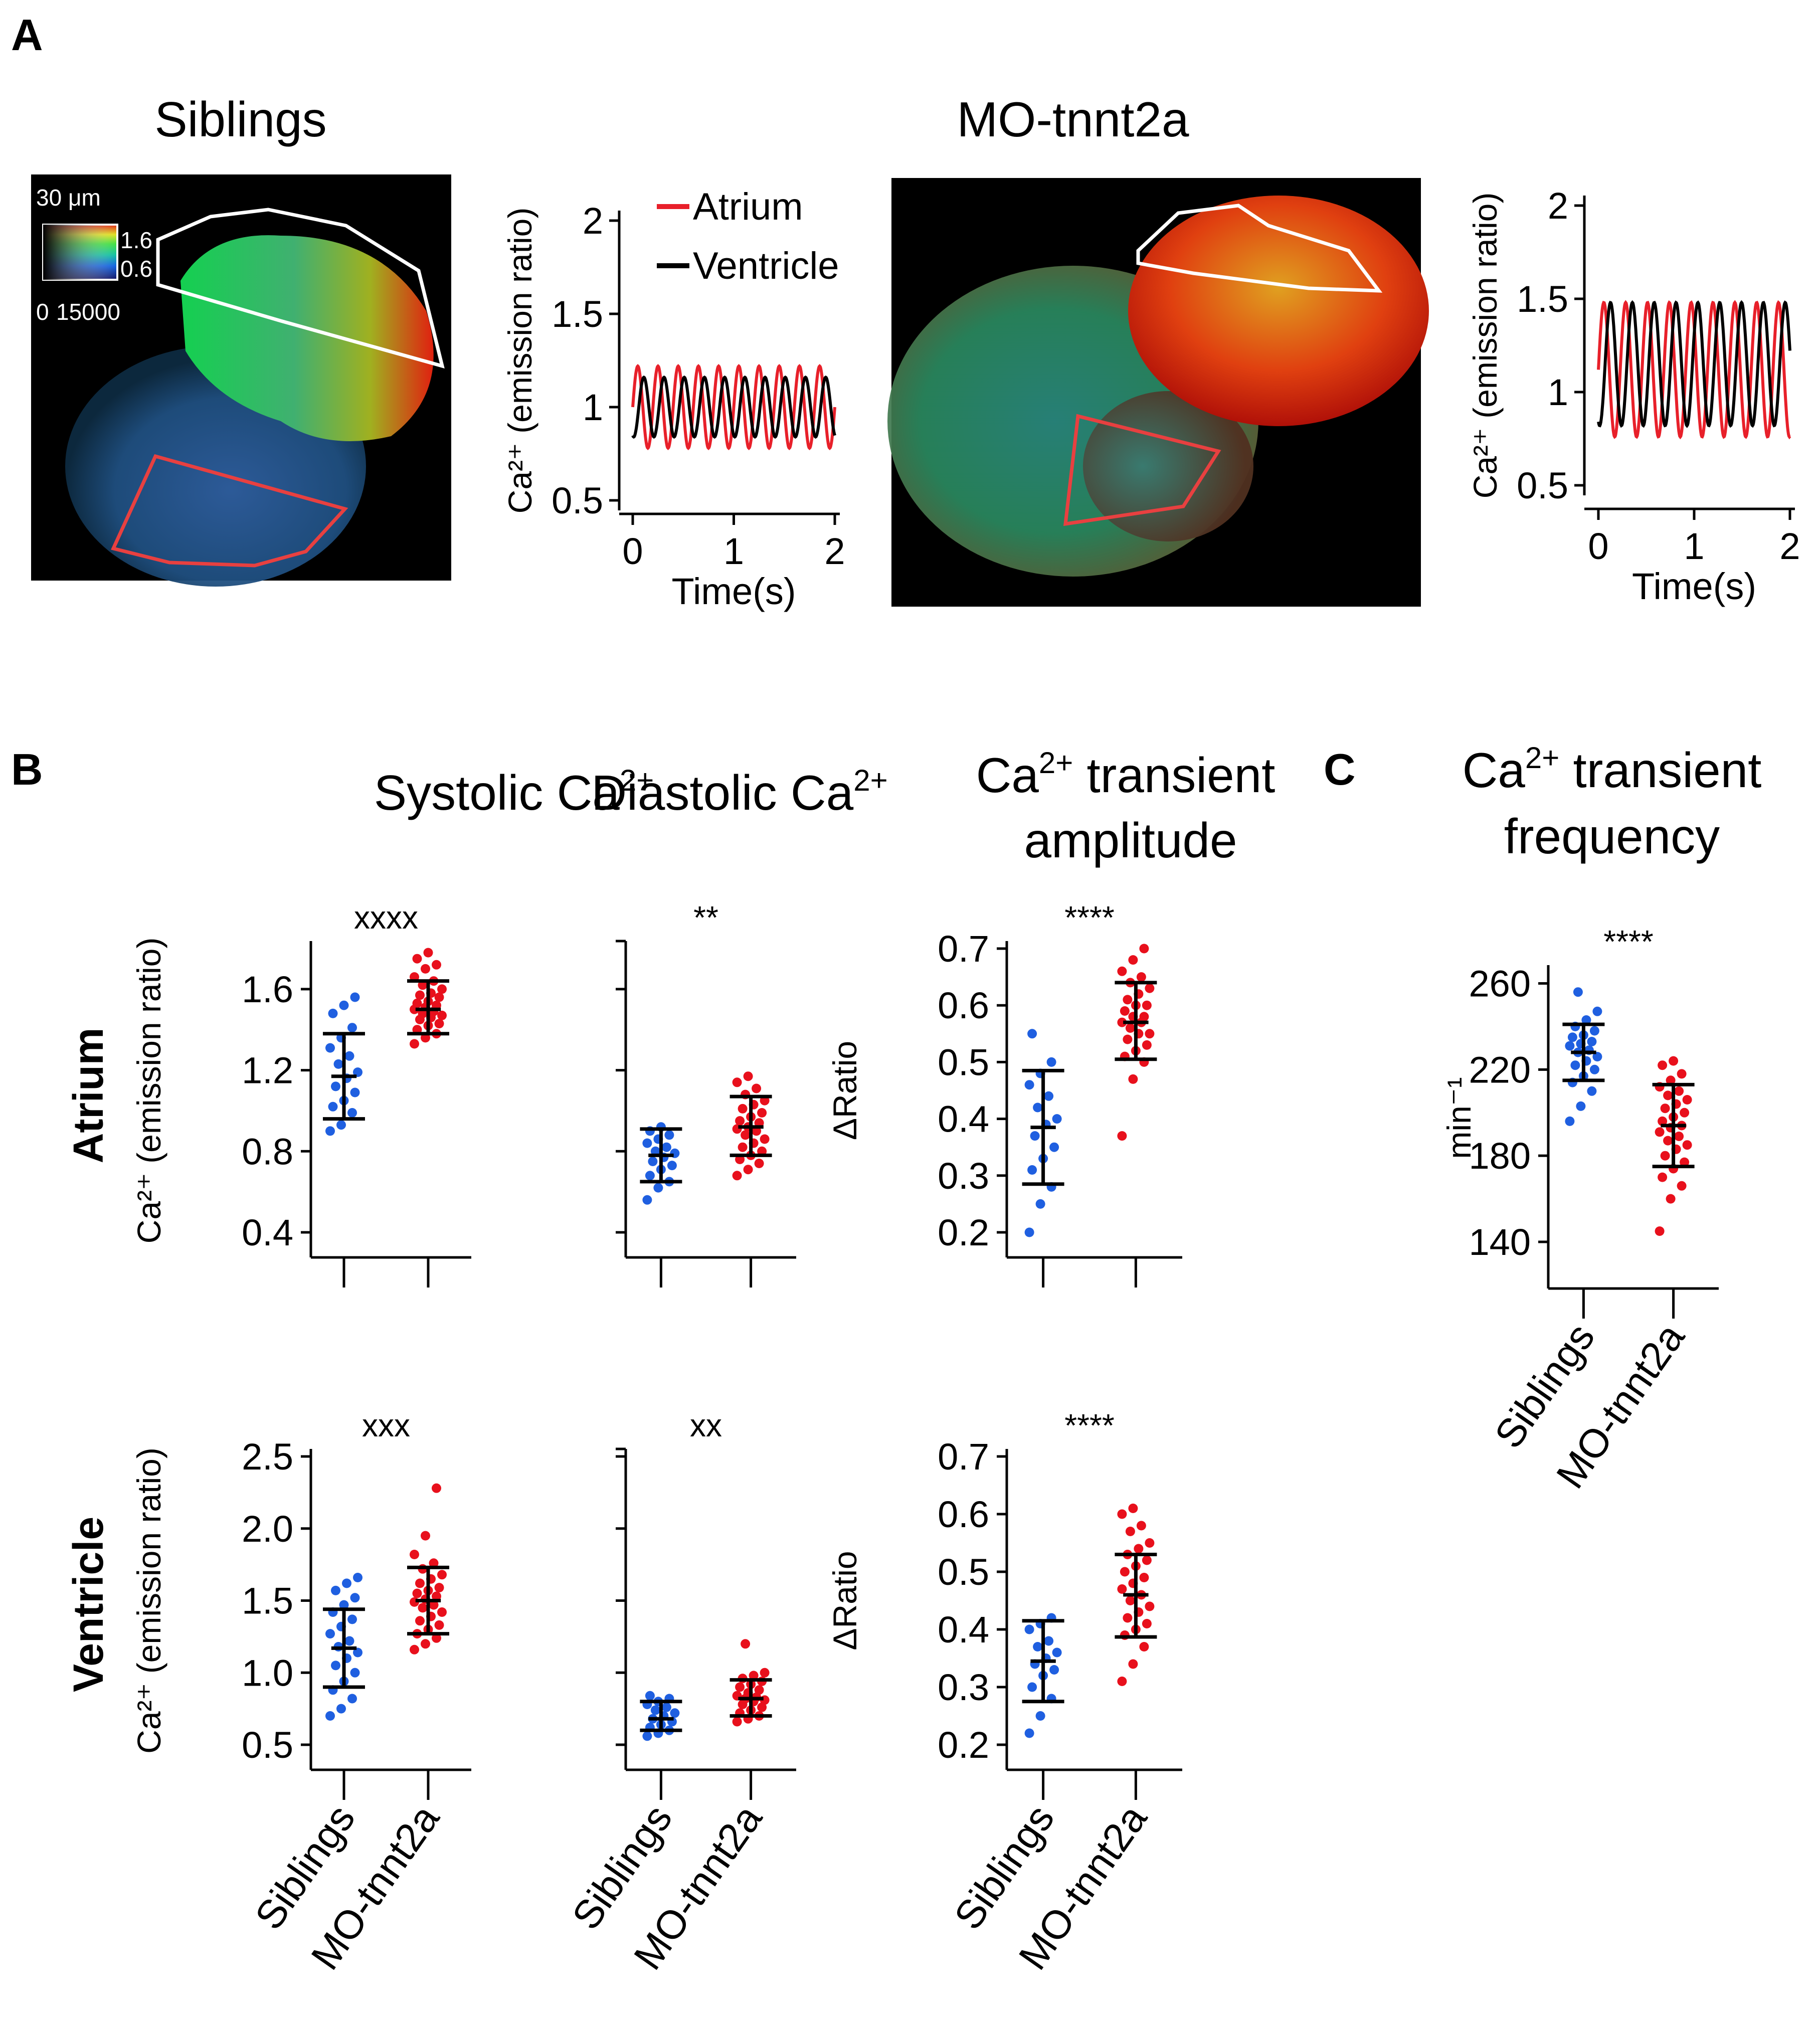 Image resolution: width=1820 pixels, height=2025 pixels. Describe the element at coordinates (1004, 1093) in the screenshot. I see `chart-atrium_amplitude: 0.2 0.3 0.4 0.5 0.6 0.7 ΔRatio ****` at that location.